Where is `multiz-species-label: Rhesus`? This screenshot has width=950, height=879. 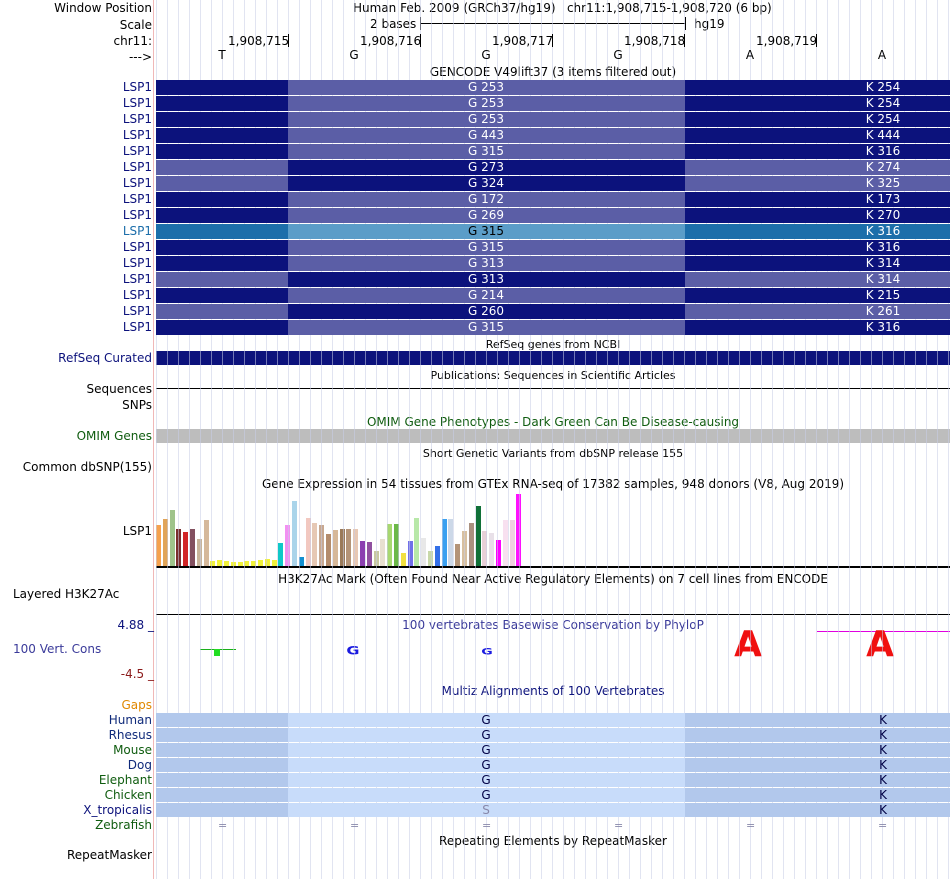
multiz-species-label: Rhesus is located at coordinates (130, 735).